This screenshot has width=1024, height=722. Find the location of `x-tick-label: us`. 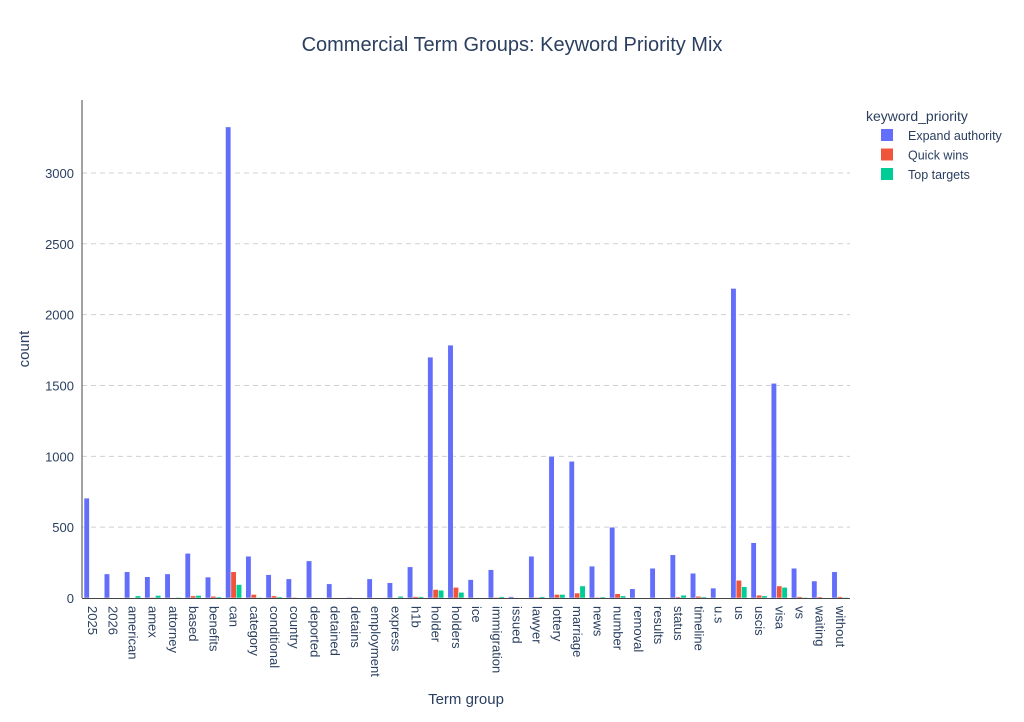

x-tick-label: us is located at coordinates (739, 613).